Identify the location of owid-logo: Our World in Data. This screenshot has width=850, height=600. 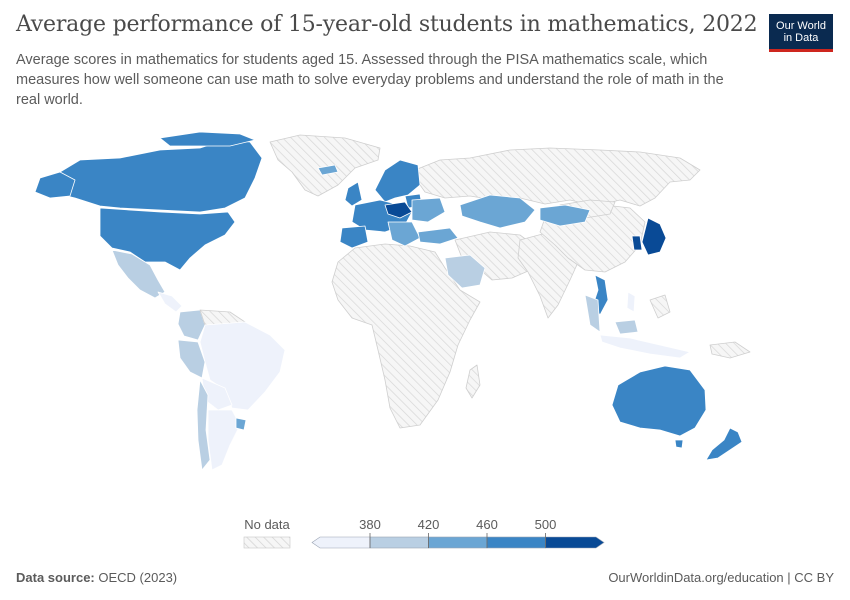
(801, 33).